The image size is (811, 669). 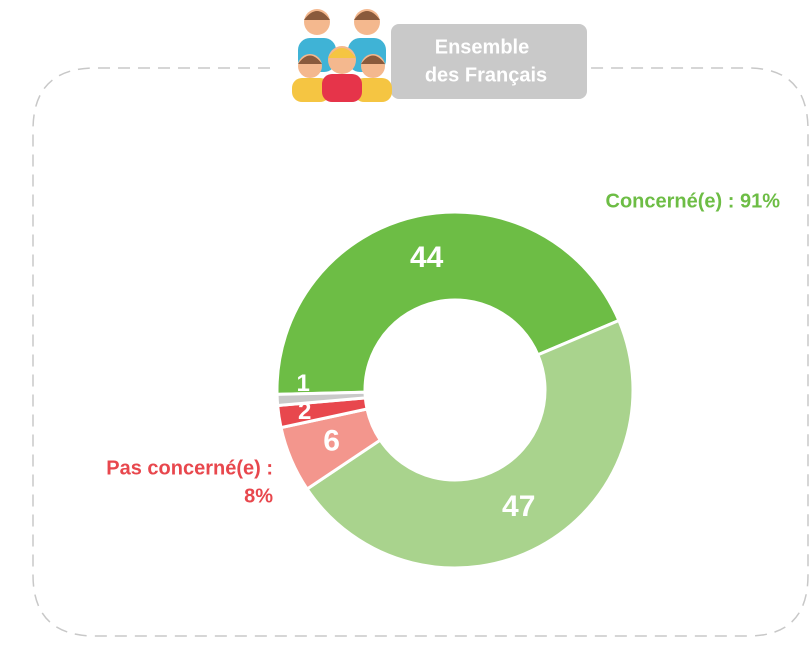 I want to click on header-box, so click(x=489, y=61).